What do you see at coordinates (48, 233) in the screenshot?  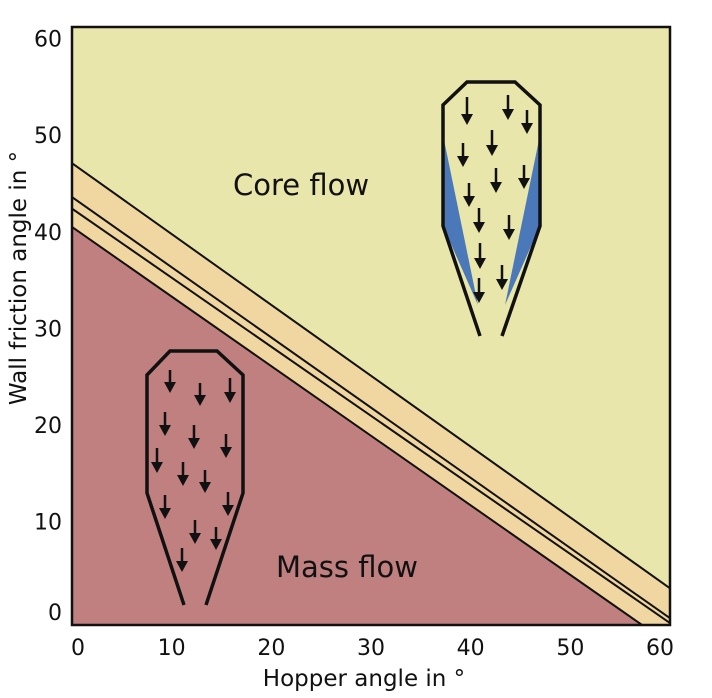 I see `y-tick-label: 40` at bounding box center [48, 233].